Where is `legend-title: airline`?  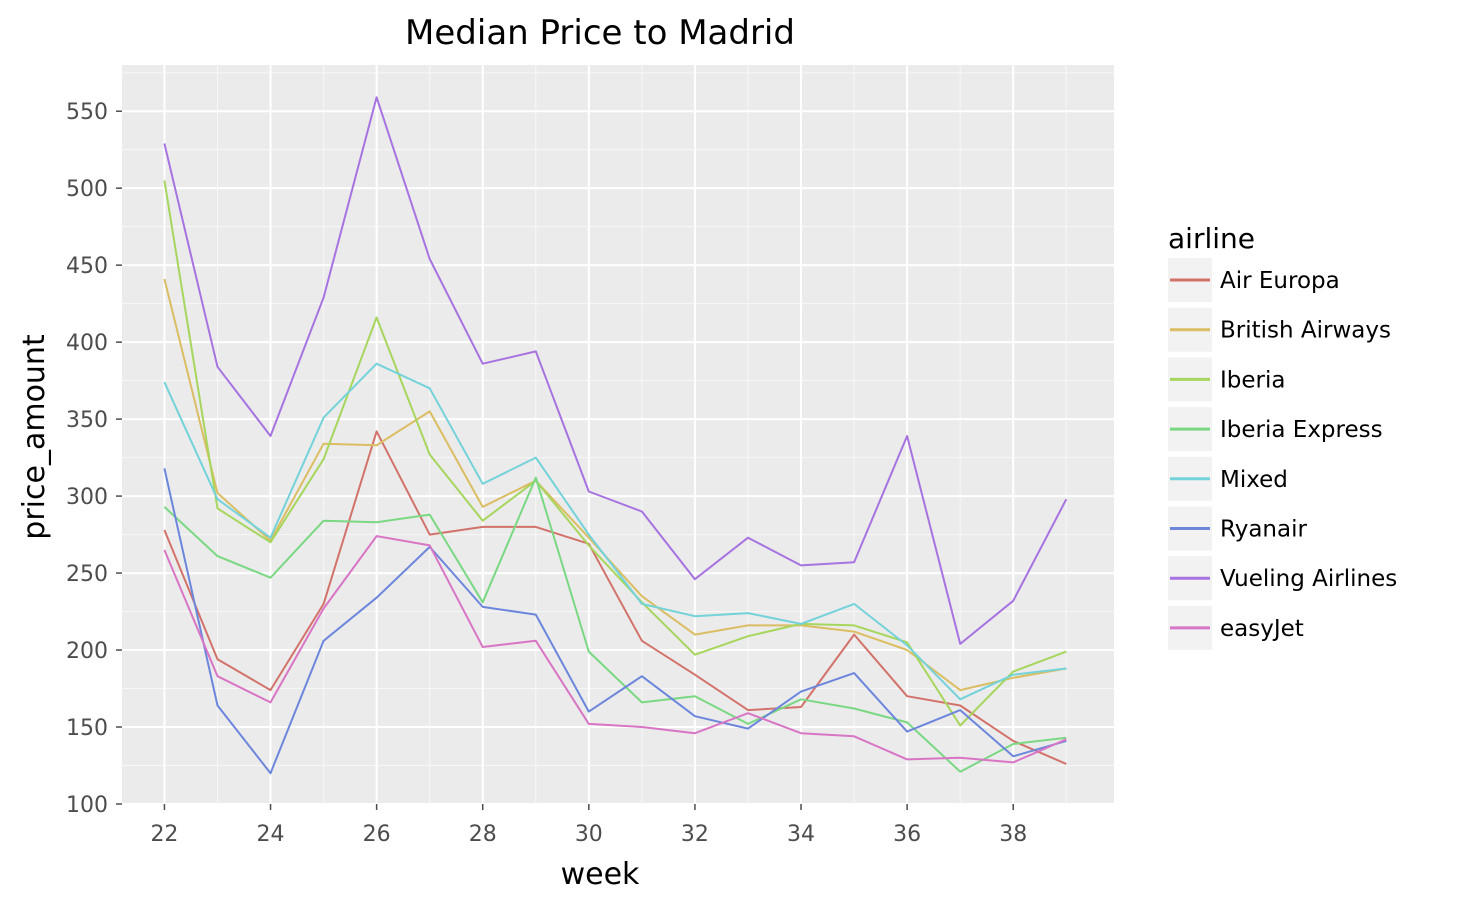 legend-title: airline is located at coordinates (1211, 238).